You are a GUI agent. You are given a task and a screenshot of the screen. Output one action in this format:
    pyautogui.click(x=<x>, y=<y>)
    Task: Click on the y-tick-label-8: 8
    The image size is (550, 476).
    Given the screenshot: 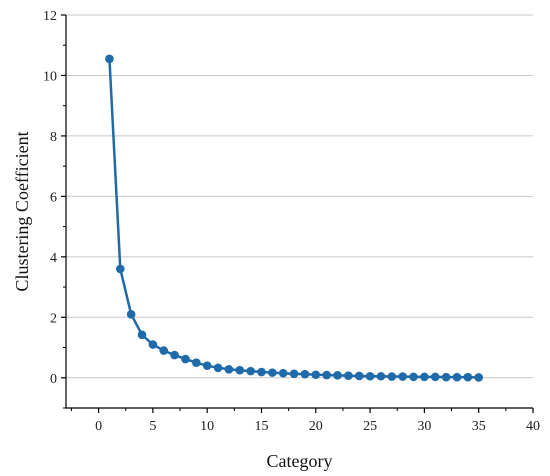 What is the action you would take?
    pyautogui.click(x=53, y=137)
    